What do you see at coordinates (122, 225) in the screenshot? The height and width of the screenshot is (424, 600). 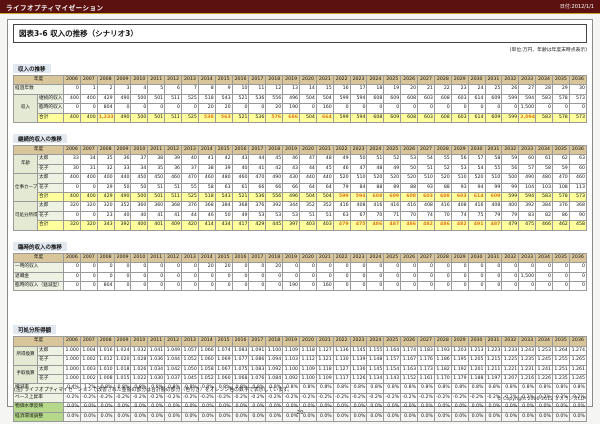 I see `data-cell: 392` at bounding box center [122, 225].